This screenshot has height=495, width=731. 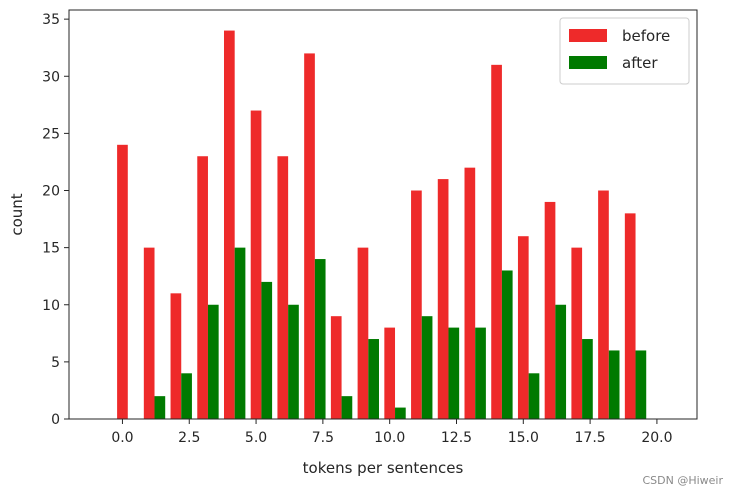 What do you see at coordinates (640, 63) in the screenshot?
I see `legend-label-after: after` at bounding box center [640, 63].